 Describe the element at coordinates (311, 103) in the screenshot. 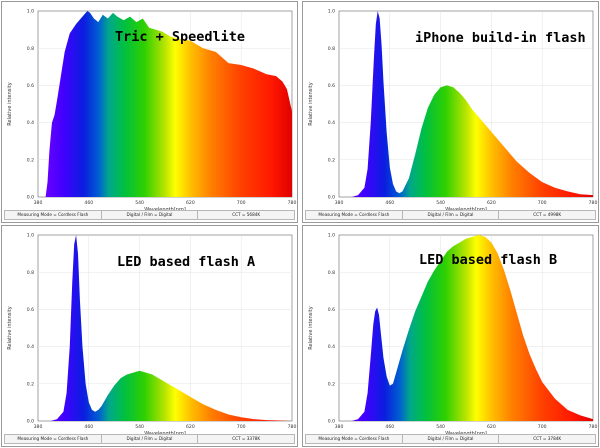

I see `y-axis-label: Relative intensity` at that location.